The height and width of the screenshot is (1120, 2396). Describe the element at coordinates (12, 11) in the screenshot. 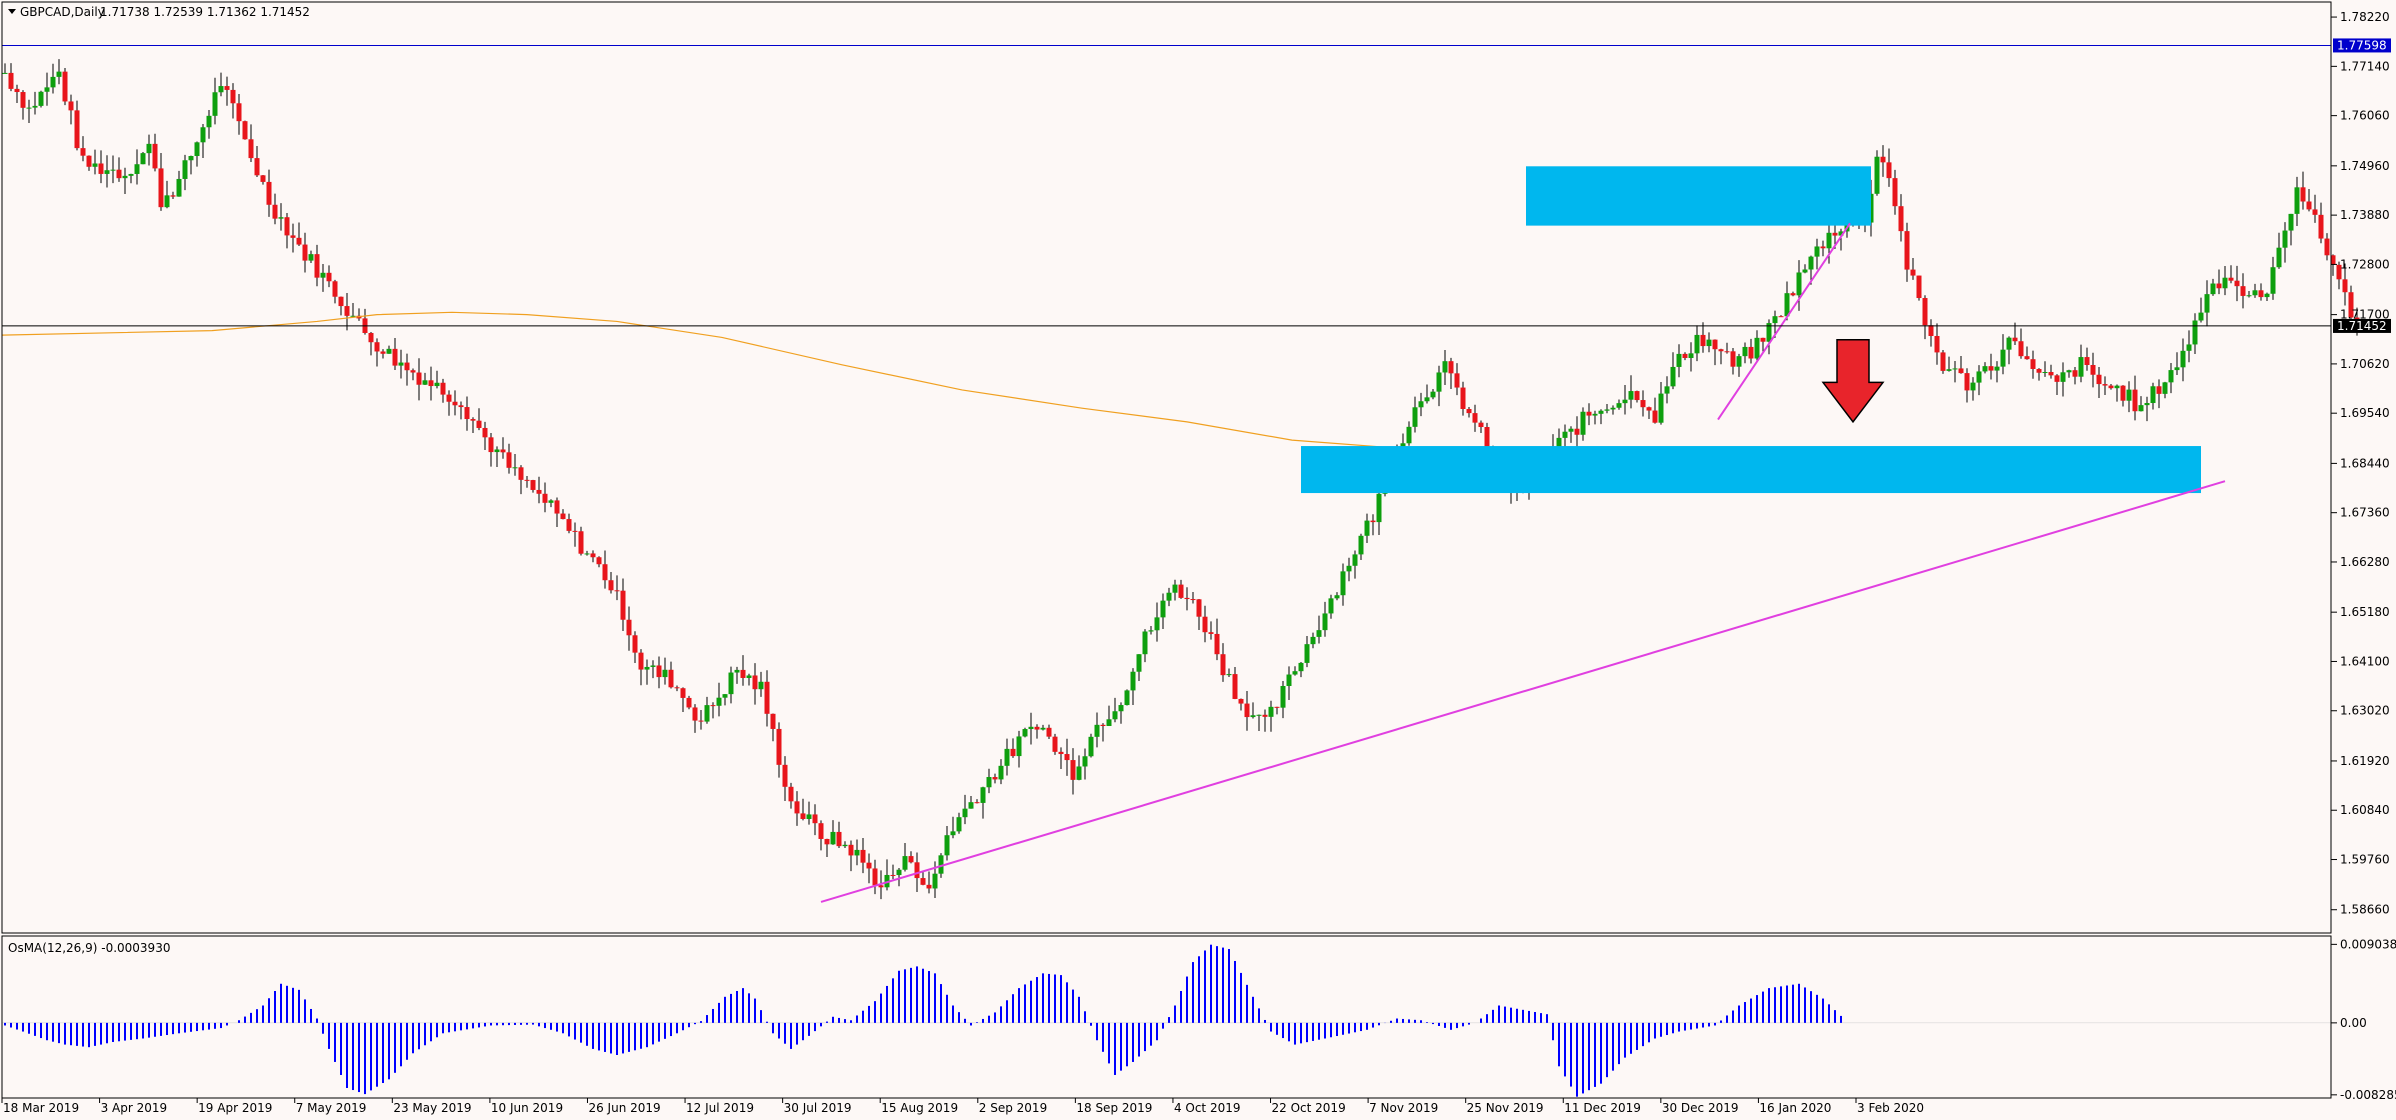

I see `dropdown-triangle-icon` at that location.